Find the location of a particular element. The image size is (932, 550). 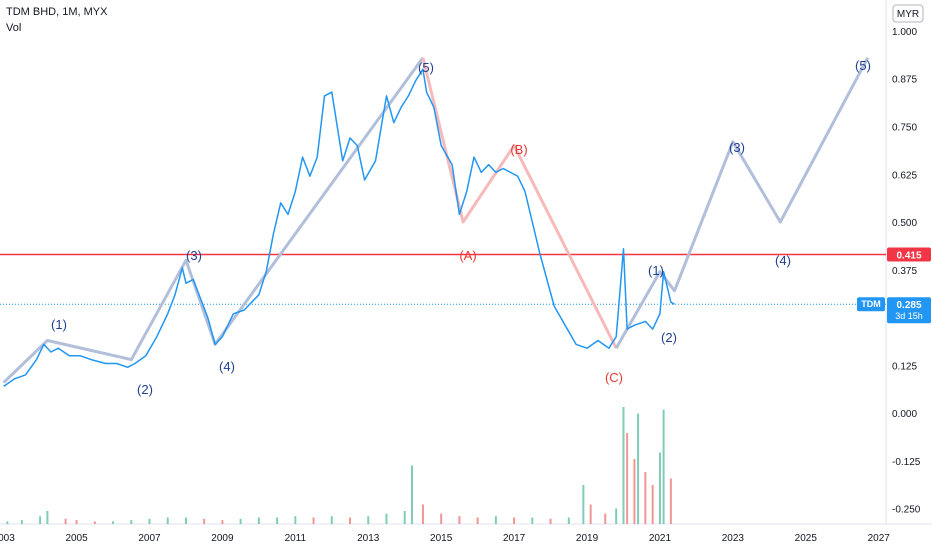

currency-button-label: MYR is located at coordinates (908, 14).